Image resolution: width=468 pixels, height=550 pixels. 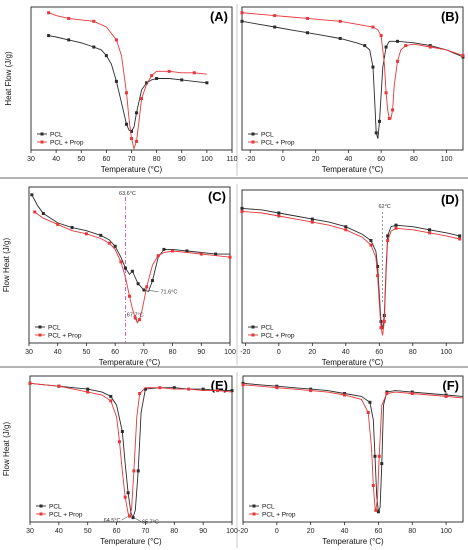 I want to click on annotation-label: 62°C, so click(x=384, y=207).